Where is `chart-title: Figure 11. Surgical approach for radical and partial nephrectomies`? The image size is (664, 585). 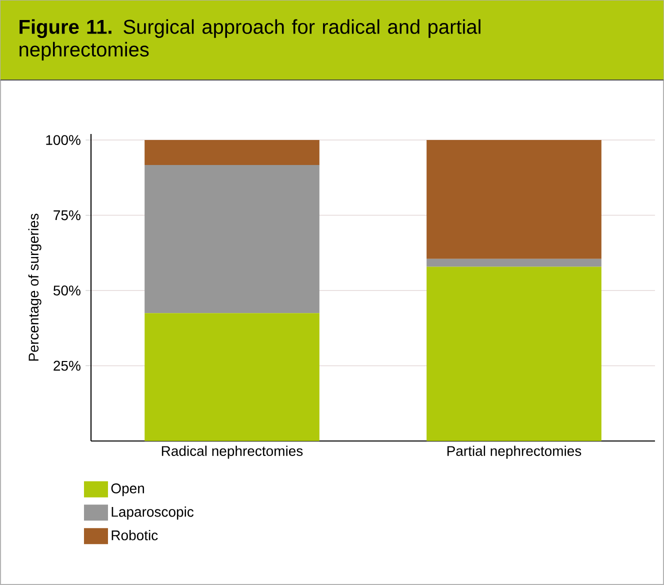
chart-title: Figure 11. Surgical approach for radical and partial nephrectomies is located at coordinates (250, 40).